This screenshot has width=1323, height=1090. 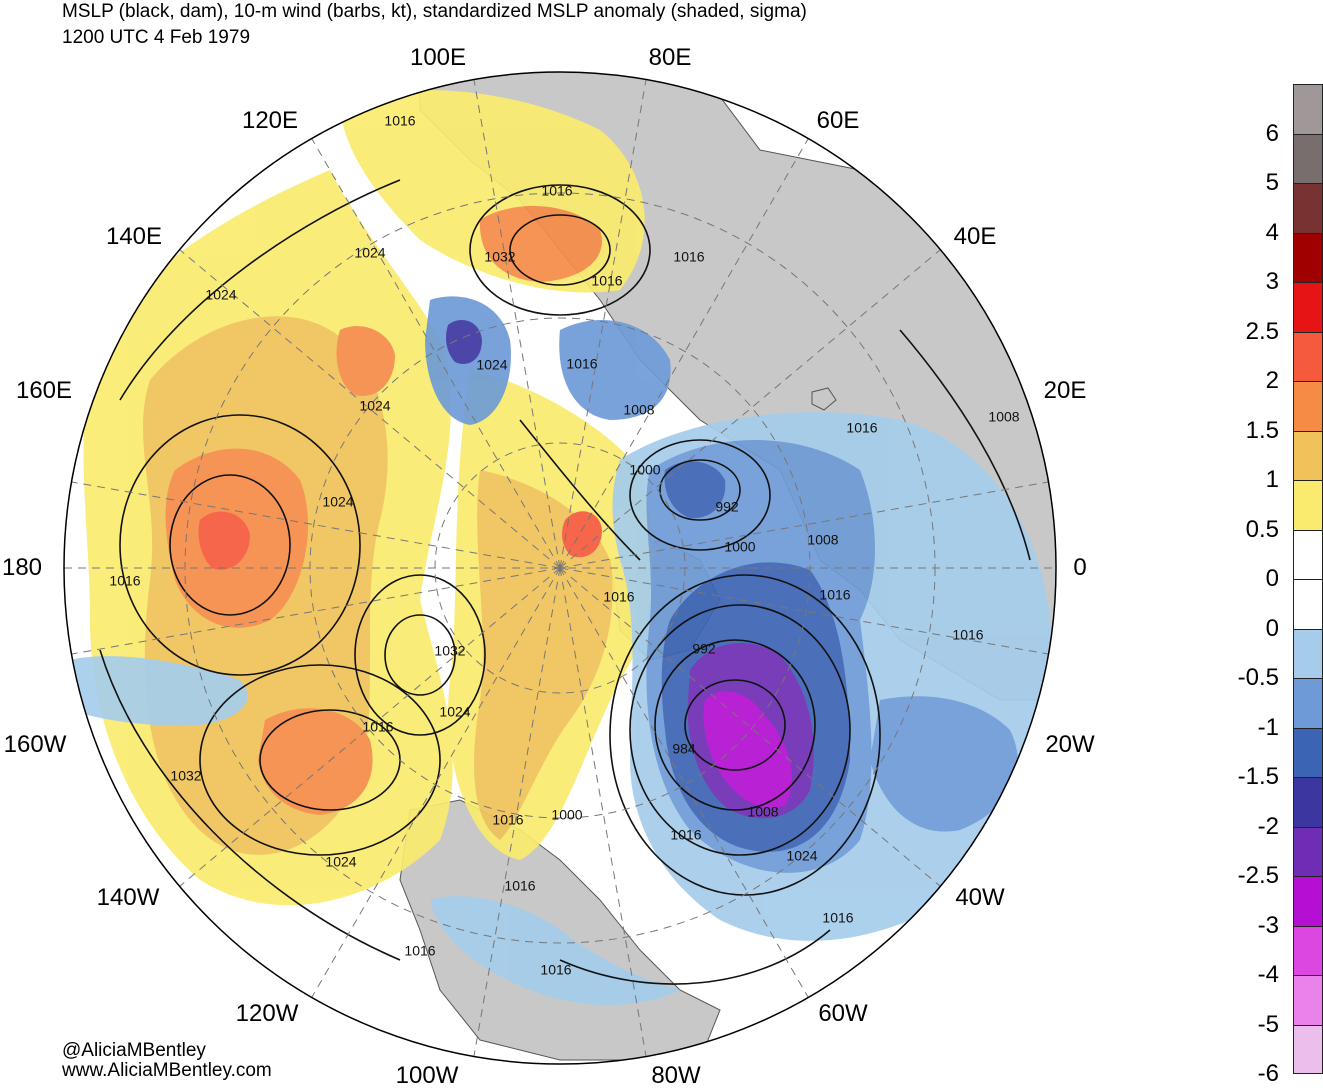 What do you see at coordinates (1268, 1073) in the screenshot?
I see `colorbar-label: -6` at bounding box center [1268, 1073].